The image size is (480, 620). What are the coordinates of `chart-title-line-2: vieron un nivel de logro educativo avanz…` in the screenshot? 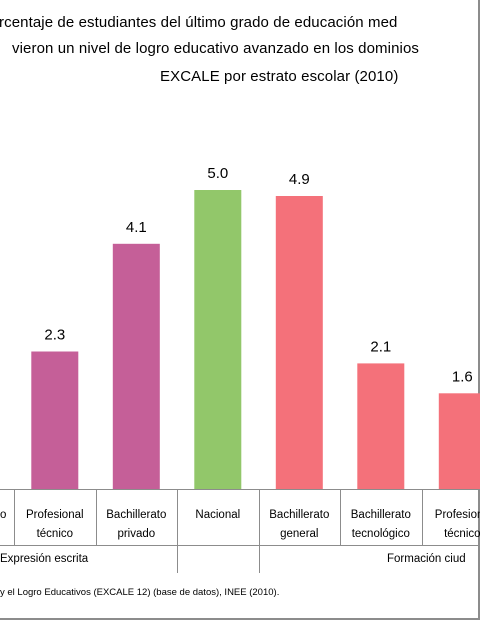 It's located at (215, 48).